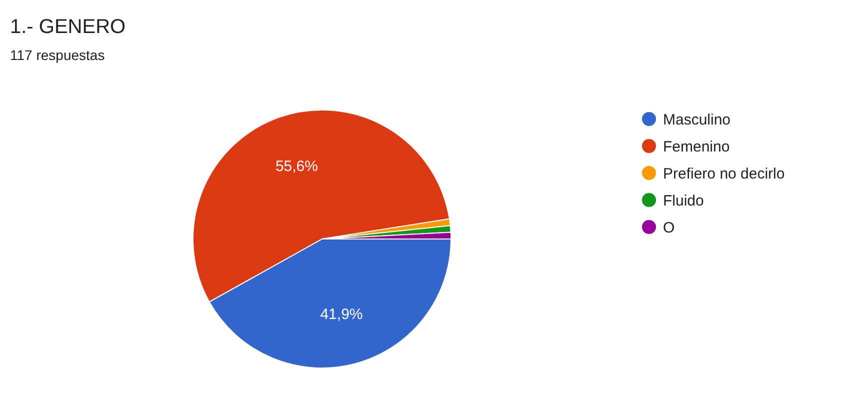 The height and width of the screenshot is (404, 842). What do you see at coordinates (57, 55) in the screenshot?
I see `text: 117 respuestas` at bounding box center [57, 55].